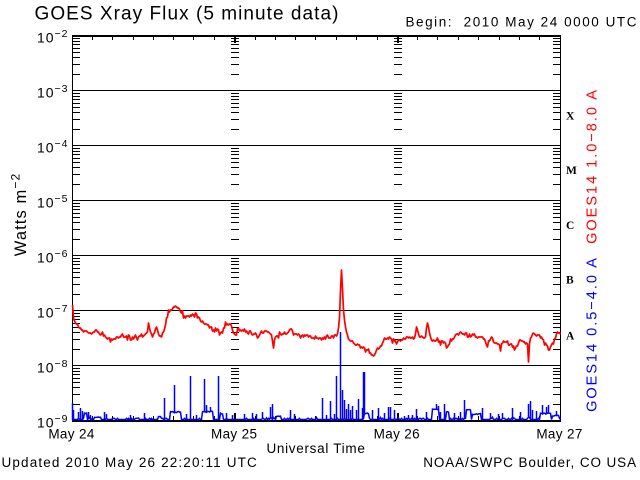 This screenshot has width=640, height=480. What do you see at coordinates (315, 448) in the screenshot?
I see `svg-text: Universal Time` at bounding box center [315, 448].